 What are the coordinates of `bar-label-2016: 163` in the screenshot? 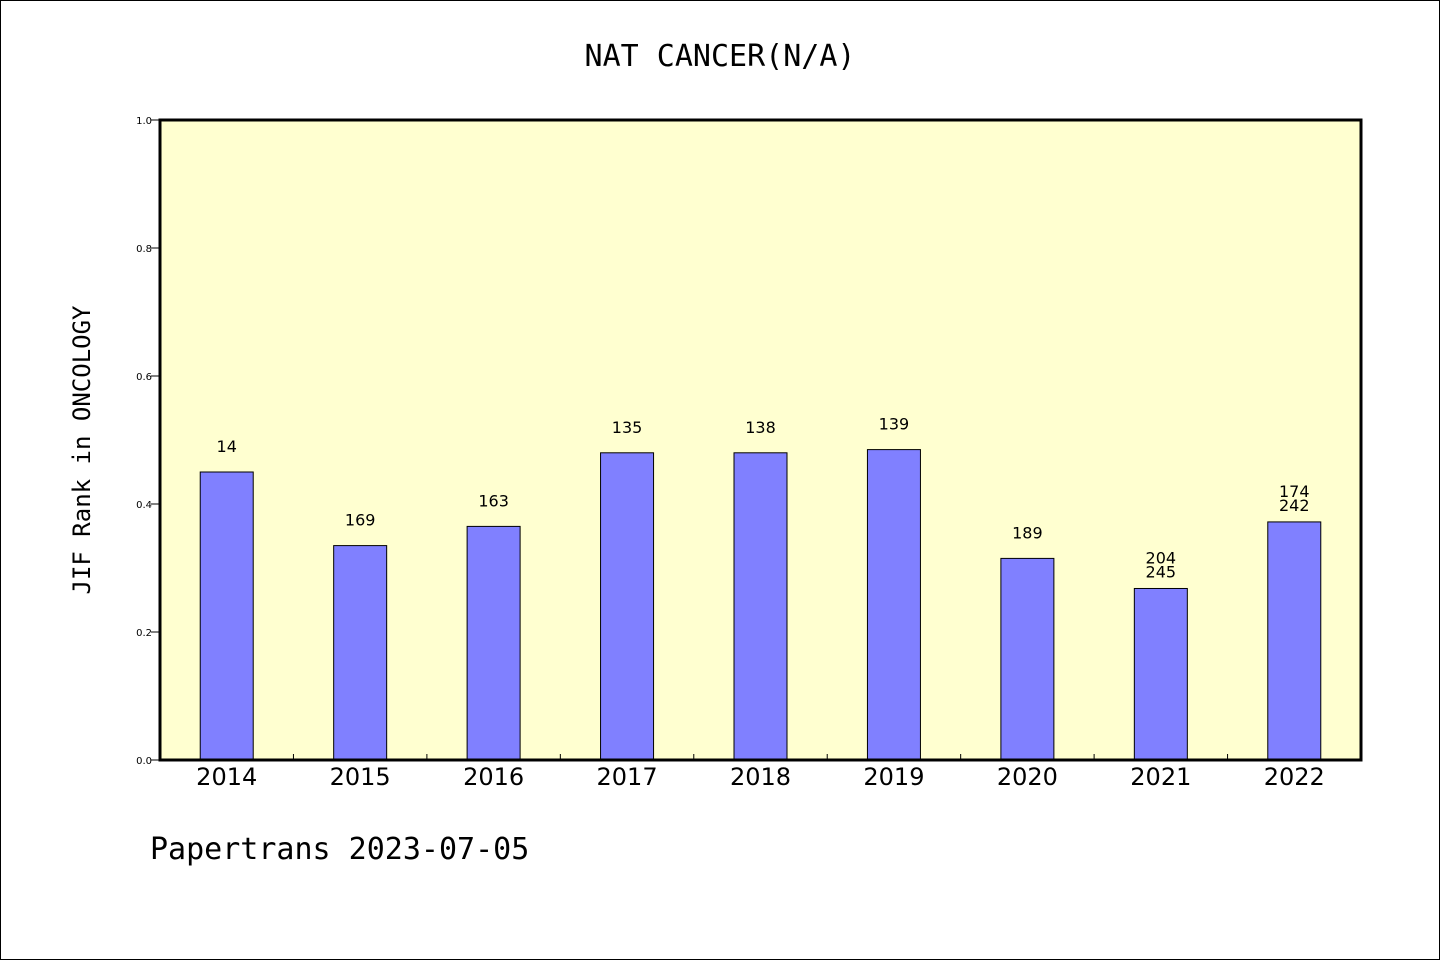 It's located at (493, 500).